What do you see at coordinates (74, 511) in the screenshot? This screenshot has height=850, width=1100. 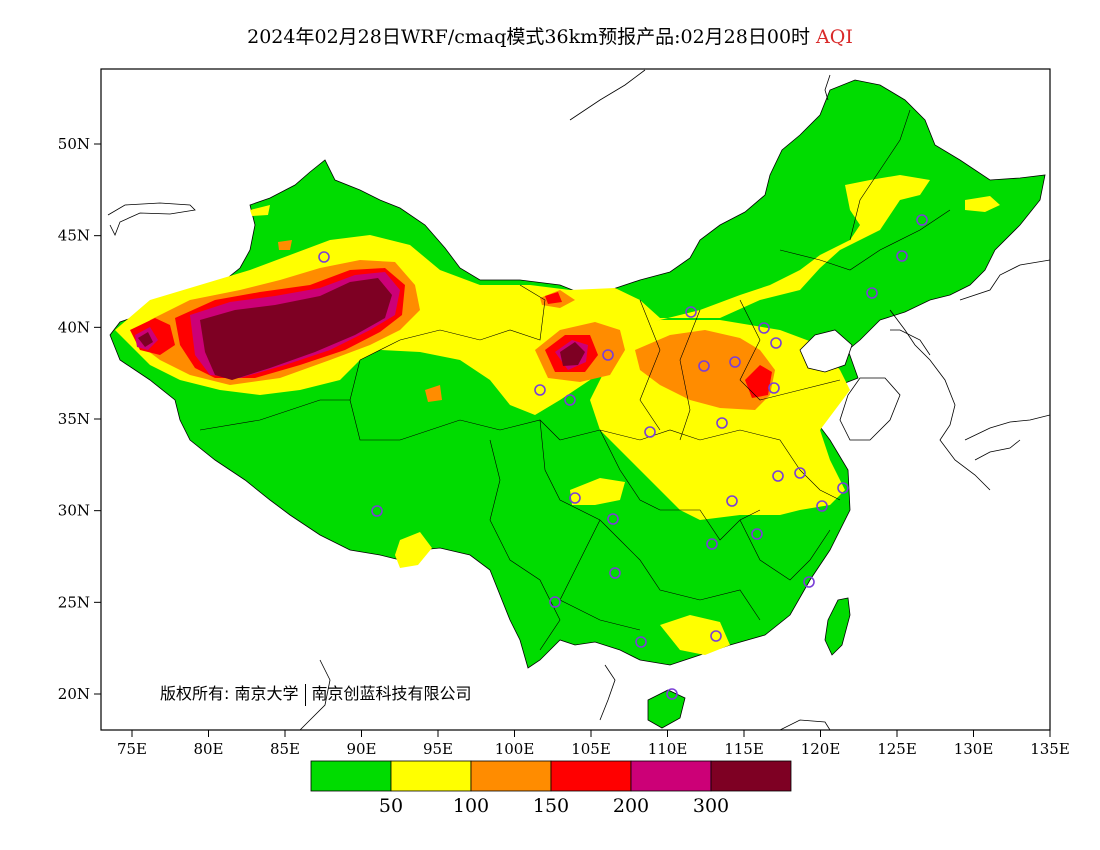 I see `y-tick-label: 30N` at bounding box center [74, 511].